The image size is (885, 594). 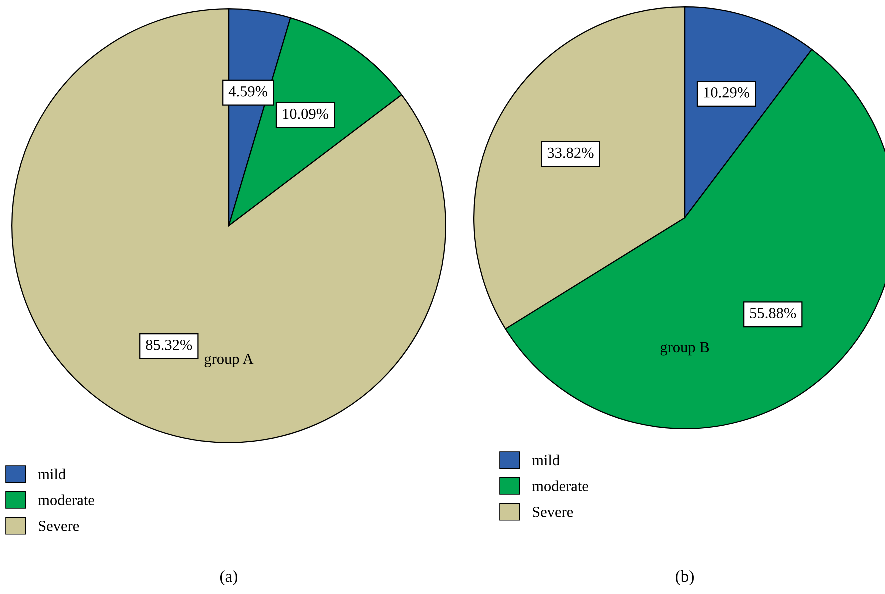 I want to click on data-label: 4.59%, so click(x=248, y=91).